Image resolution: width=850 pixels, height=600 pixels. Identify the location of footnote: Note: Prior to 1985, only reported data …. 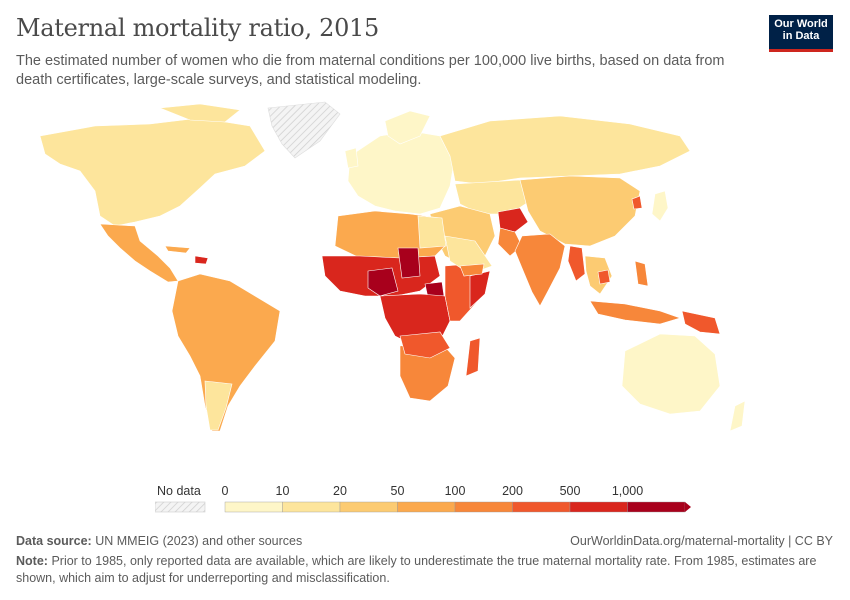
(423, 570).